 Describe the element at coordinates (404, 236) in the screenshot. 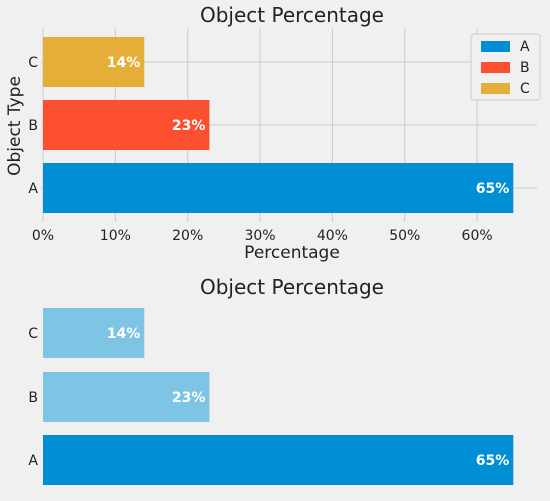

I see `x-tick-label: 50%` at that location.